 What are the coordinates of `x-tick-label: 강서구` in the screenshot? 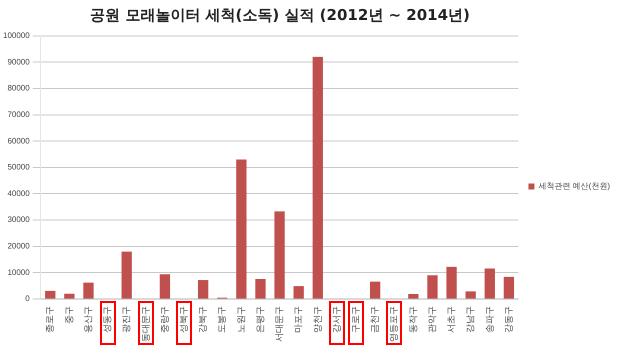 It's located at (336, 319).